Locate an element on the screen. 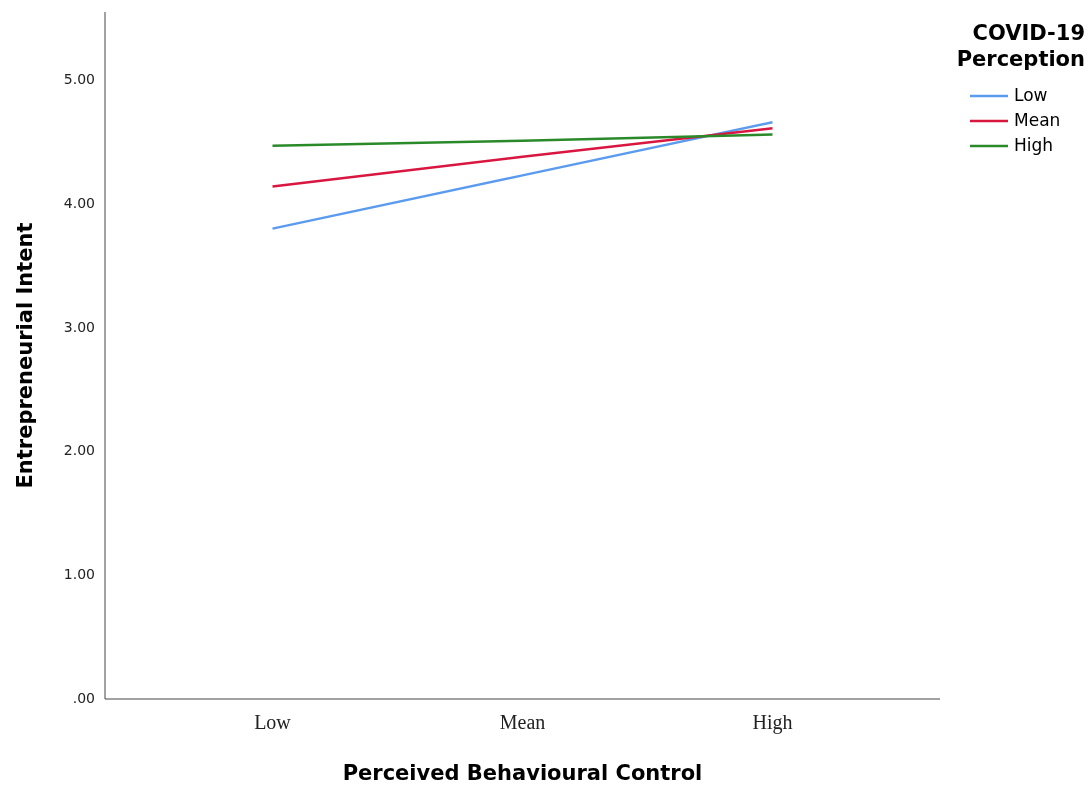 This screenshot has height=785, width=1089. x-tick-label: Low is located at coordinates (273, 722).